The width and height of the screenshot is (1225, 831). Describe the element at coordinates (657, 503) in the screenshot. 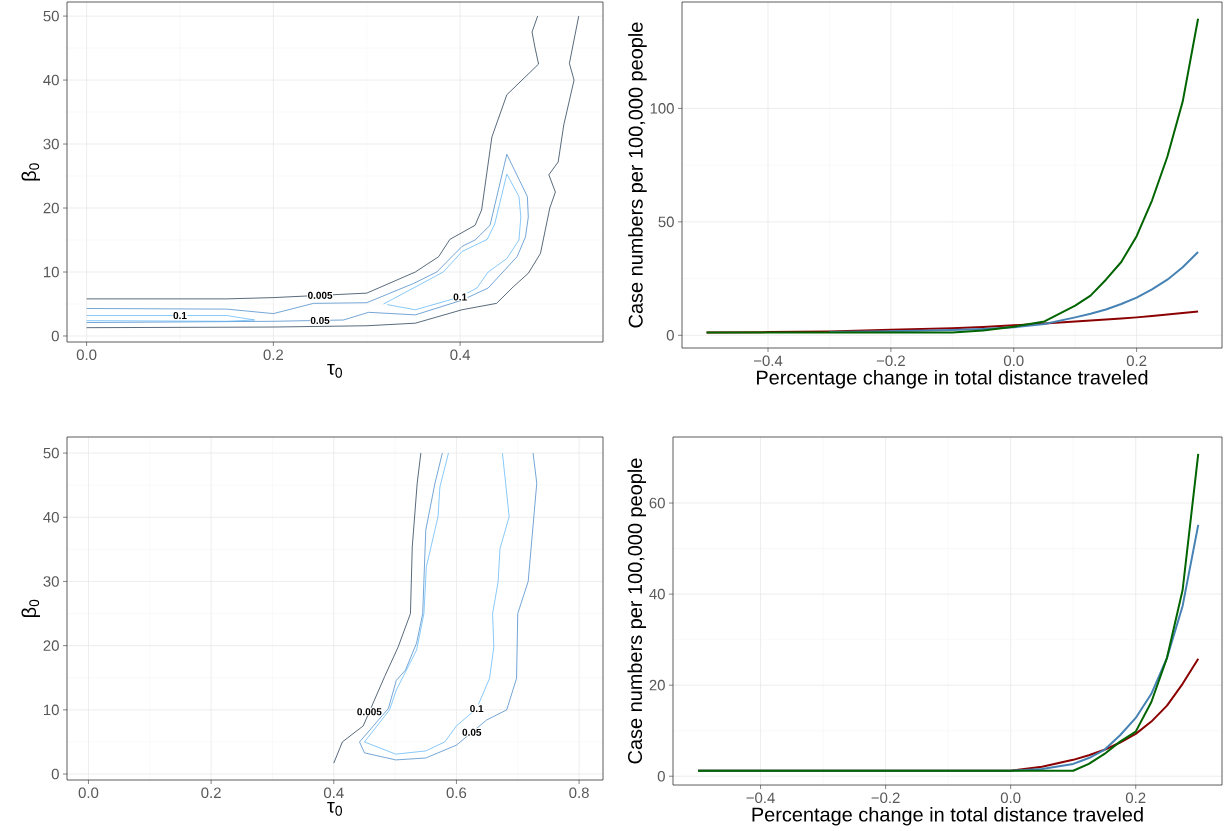

I see `y-tick-label: 60` at that location.